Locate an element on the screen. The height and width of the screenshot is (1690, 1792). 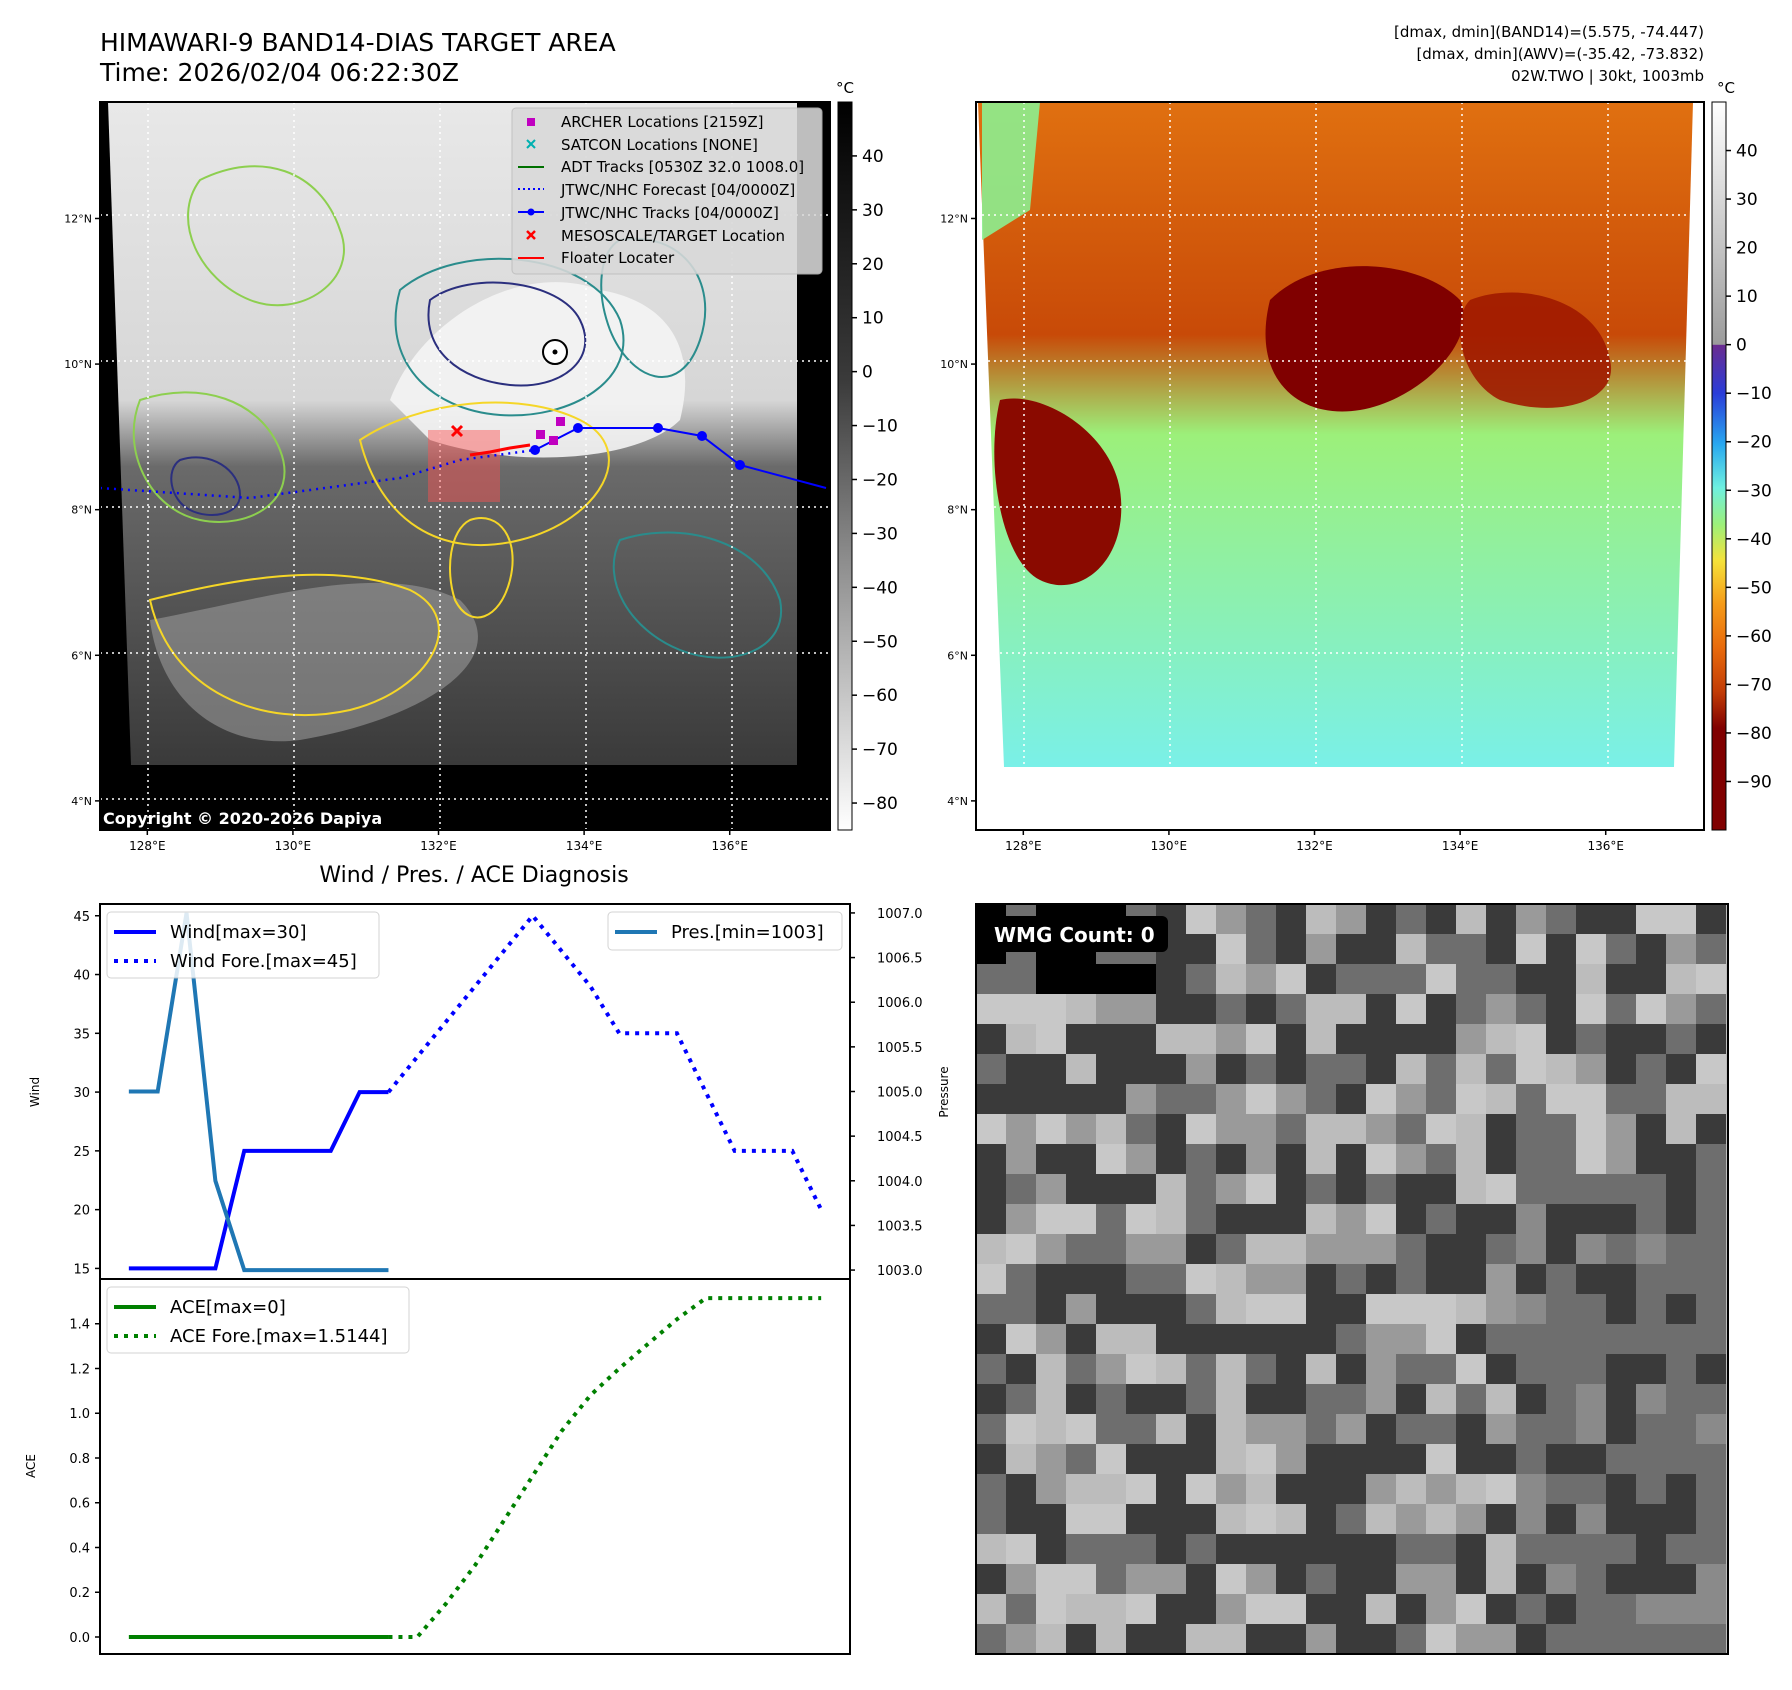
wind-legend-label: Wind[max=30] is located at coordinates (238, 932).